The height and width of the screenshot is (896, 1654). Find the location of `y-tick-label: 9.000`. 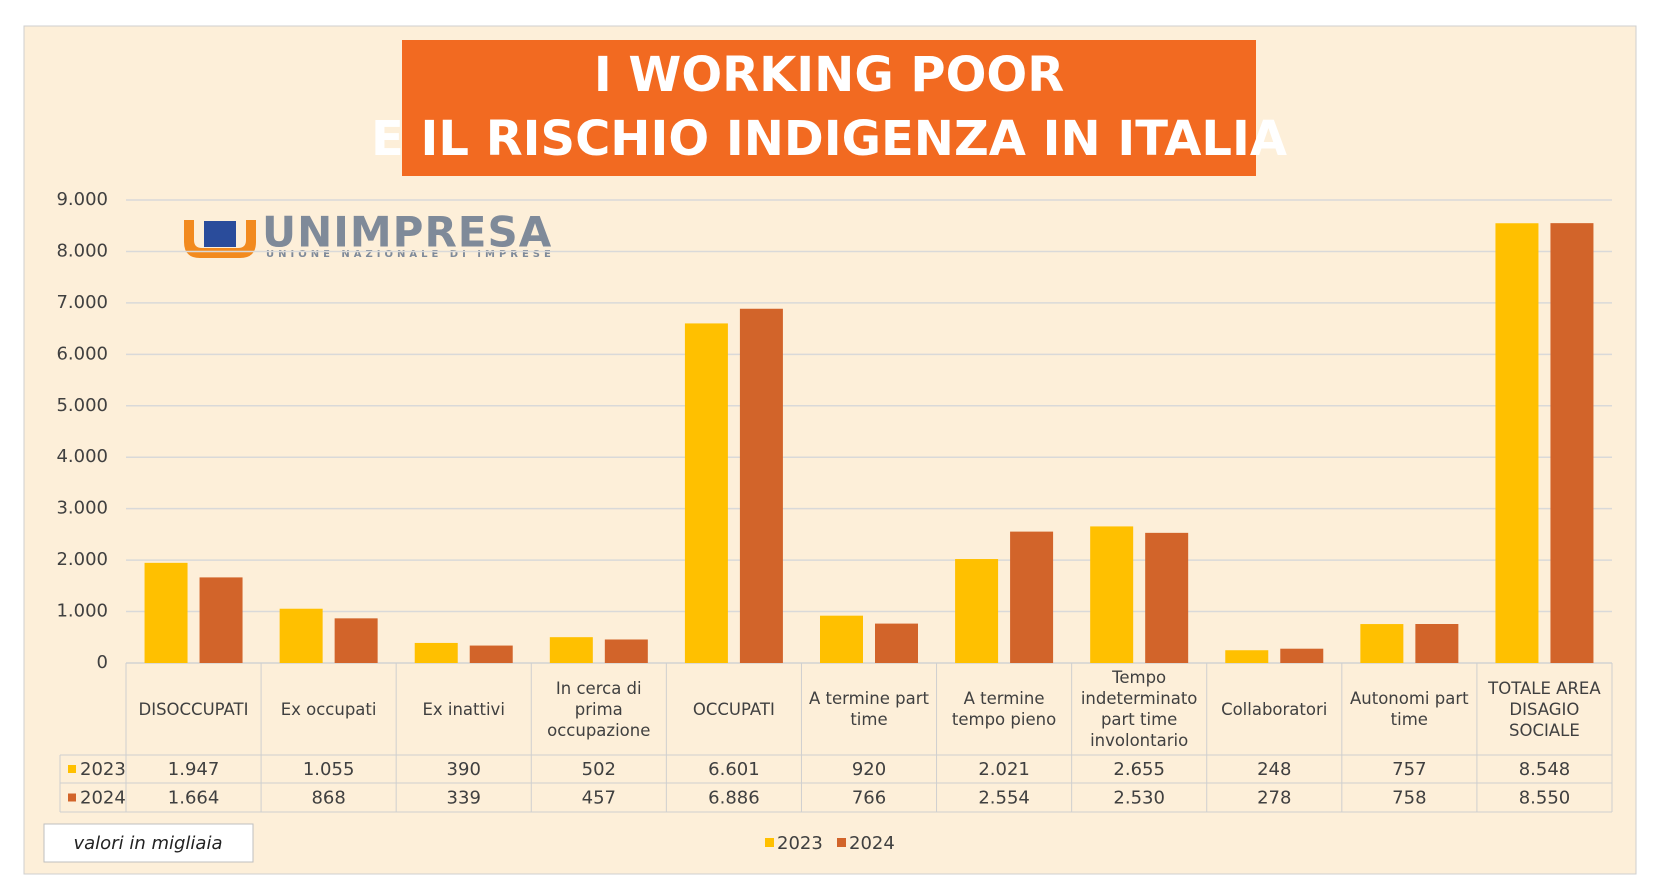

y-tick-label: 9.000 is located at coordinates (82, 199).